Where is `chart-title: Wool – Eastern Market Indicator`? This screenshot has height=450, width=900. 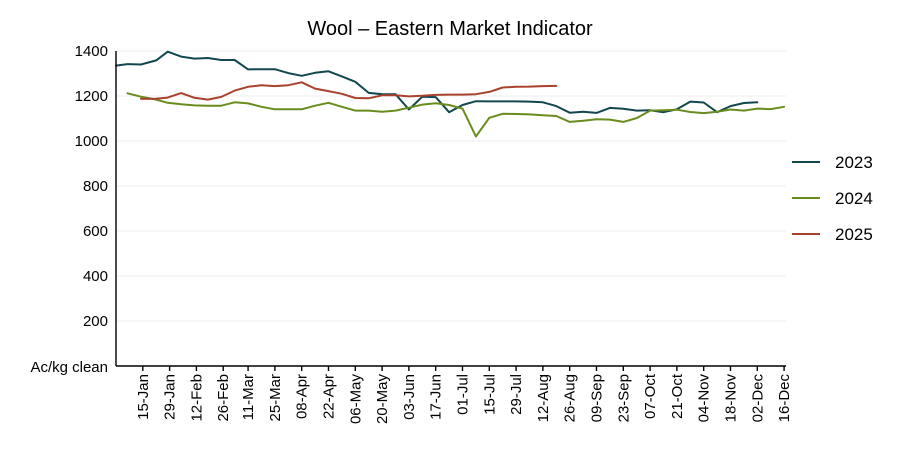
chart-title: Wool – Eastern Market Indicator is located at coordinates (450, 29).